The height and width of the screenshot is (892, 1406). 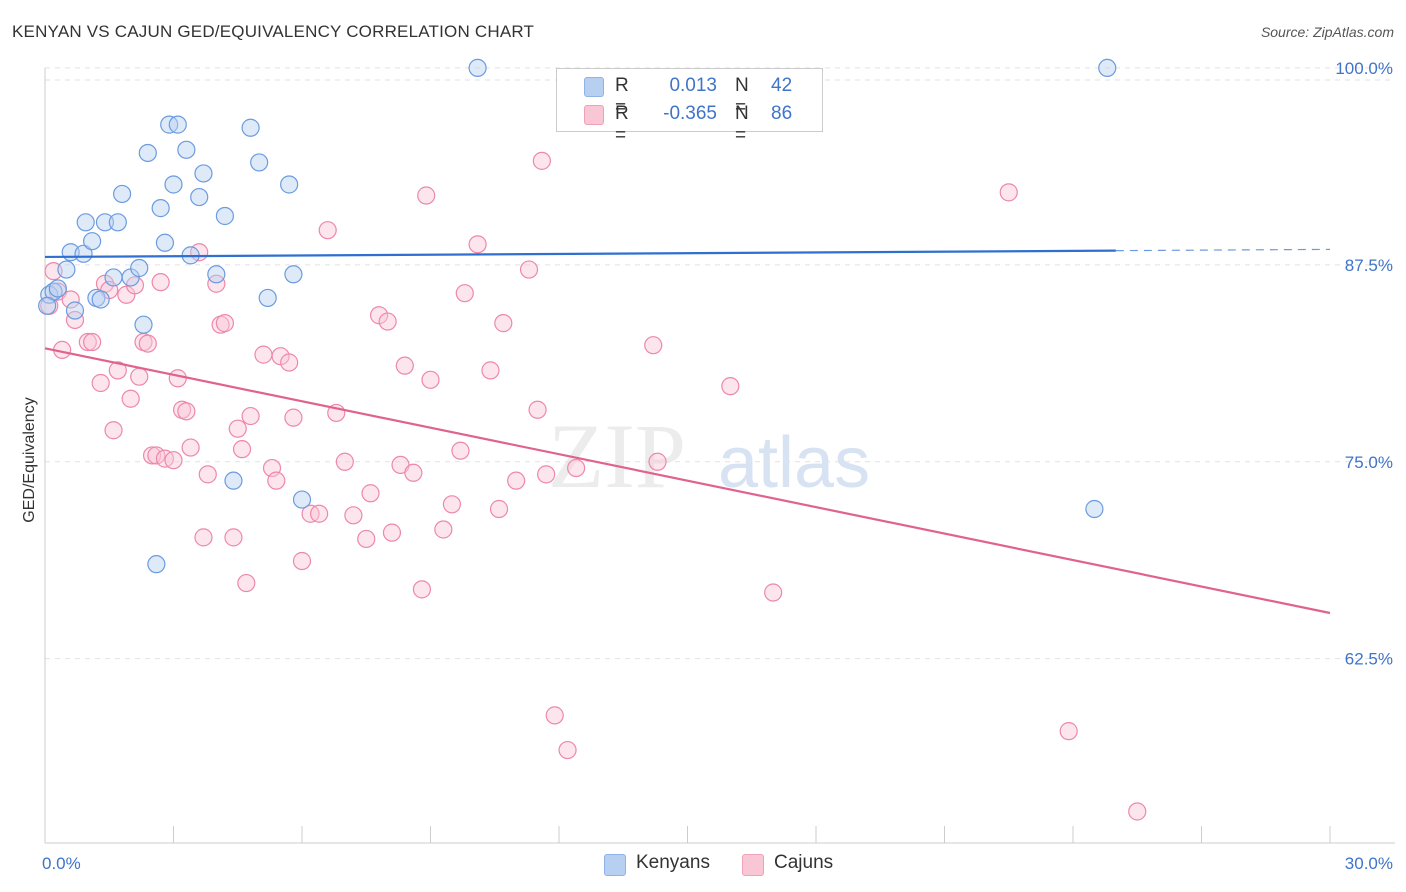 I want to click on stats-legend: R = 0.013 N = 42 R = -0.365 N = 86, so click(x=689, y=107).